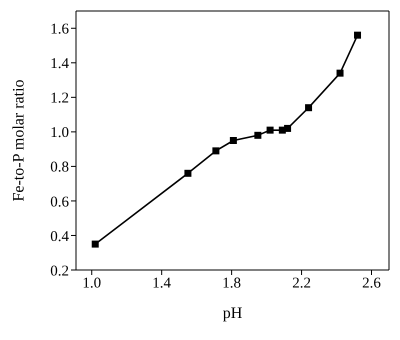 The width and height of the screenshot is (400, 340). I want to click on y-tick-label: 1.0, so click(59, 133).